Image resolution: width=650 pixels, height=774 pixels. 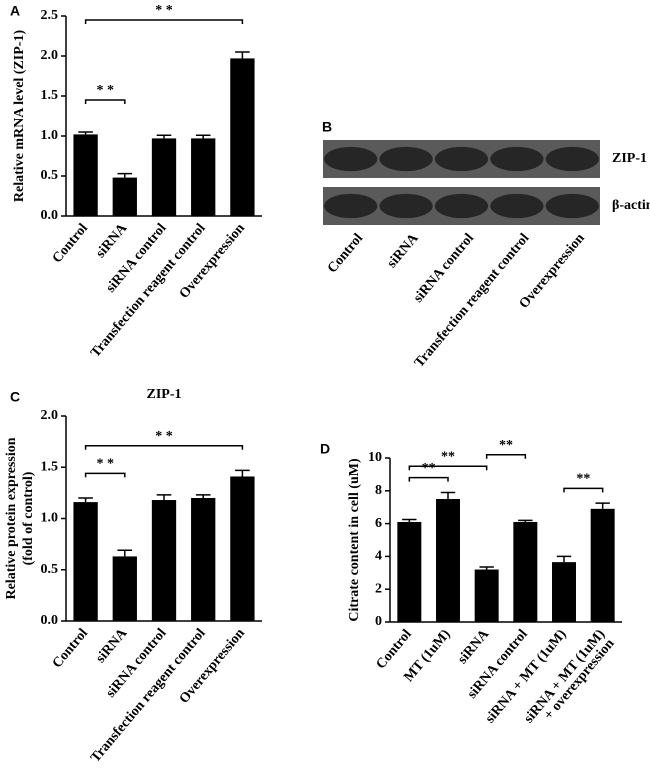 What do you see at coordinates (378, 588) in the screenshot?
I see `y-tick-label: 2` at bounding box center [378, 588].